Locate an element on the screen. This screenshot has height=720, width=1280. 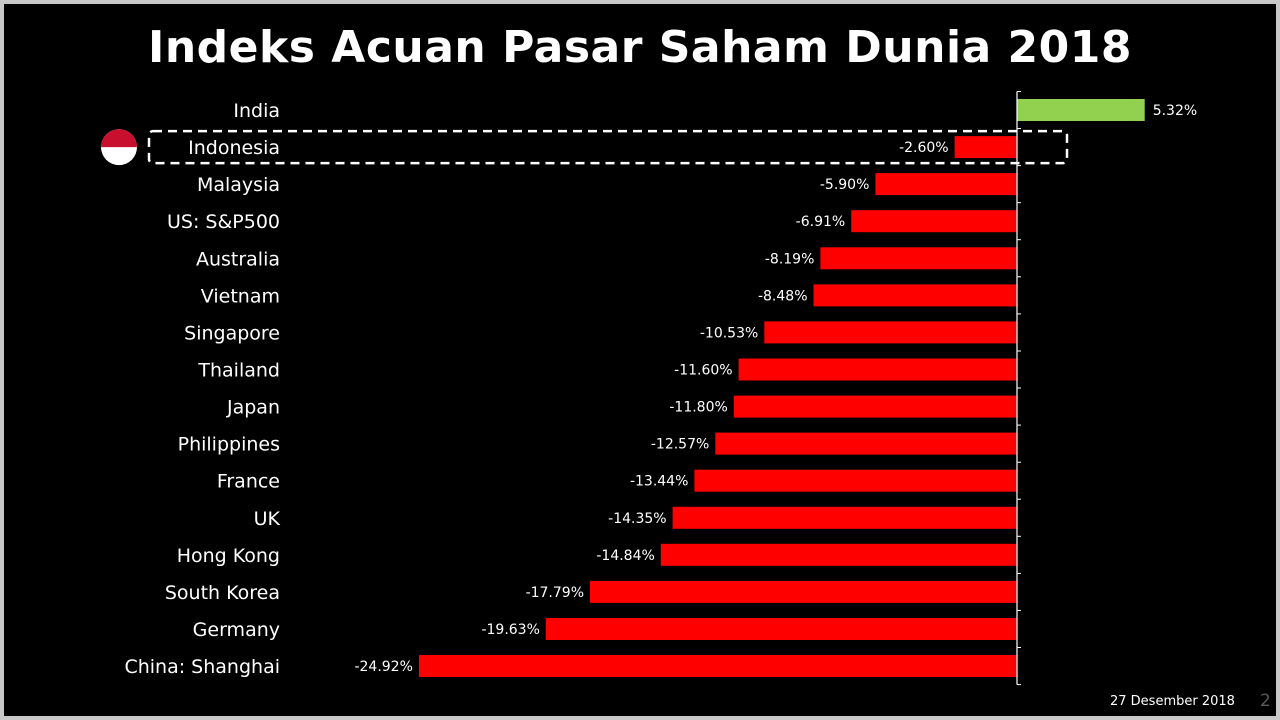
category-label-us-s-p500: US: S&P500 is located at coordinates (223, 222).